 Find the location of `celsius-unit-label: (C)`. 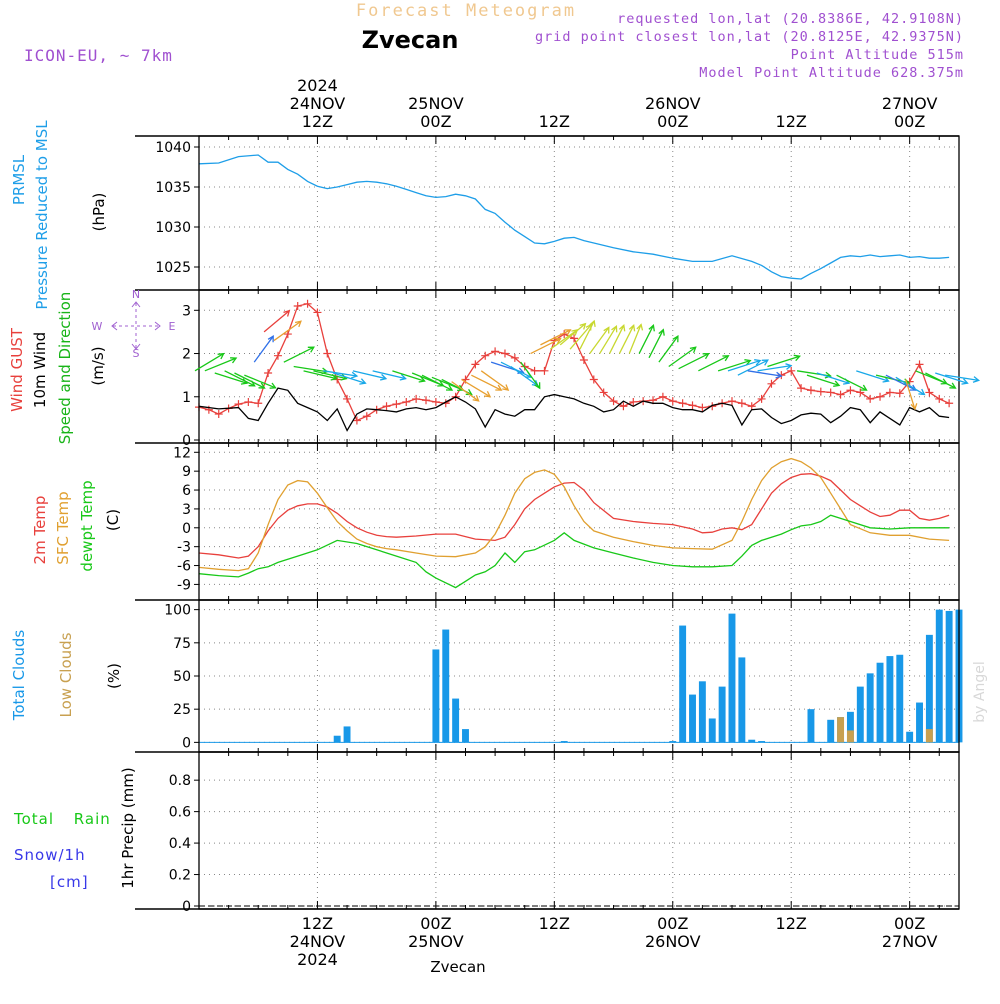

celsius-unit-label: (C) is located at coordinates (113, 520).